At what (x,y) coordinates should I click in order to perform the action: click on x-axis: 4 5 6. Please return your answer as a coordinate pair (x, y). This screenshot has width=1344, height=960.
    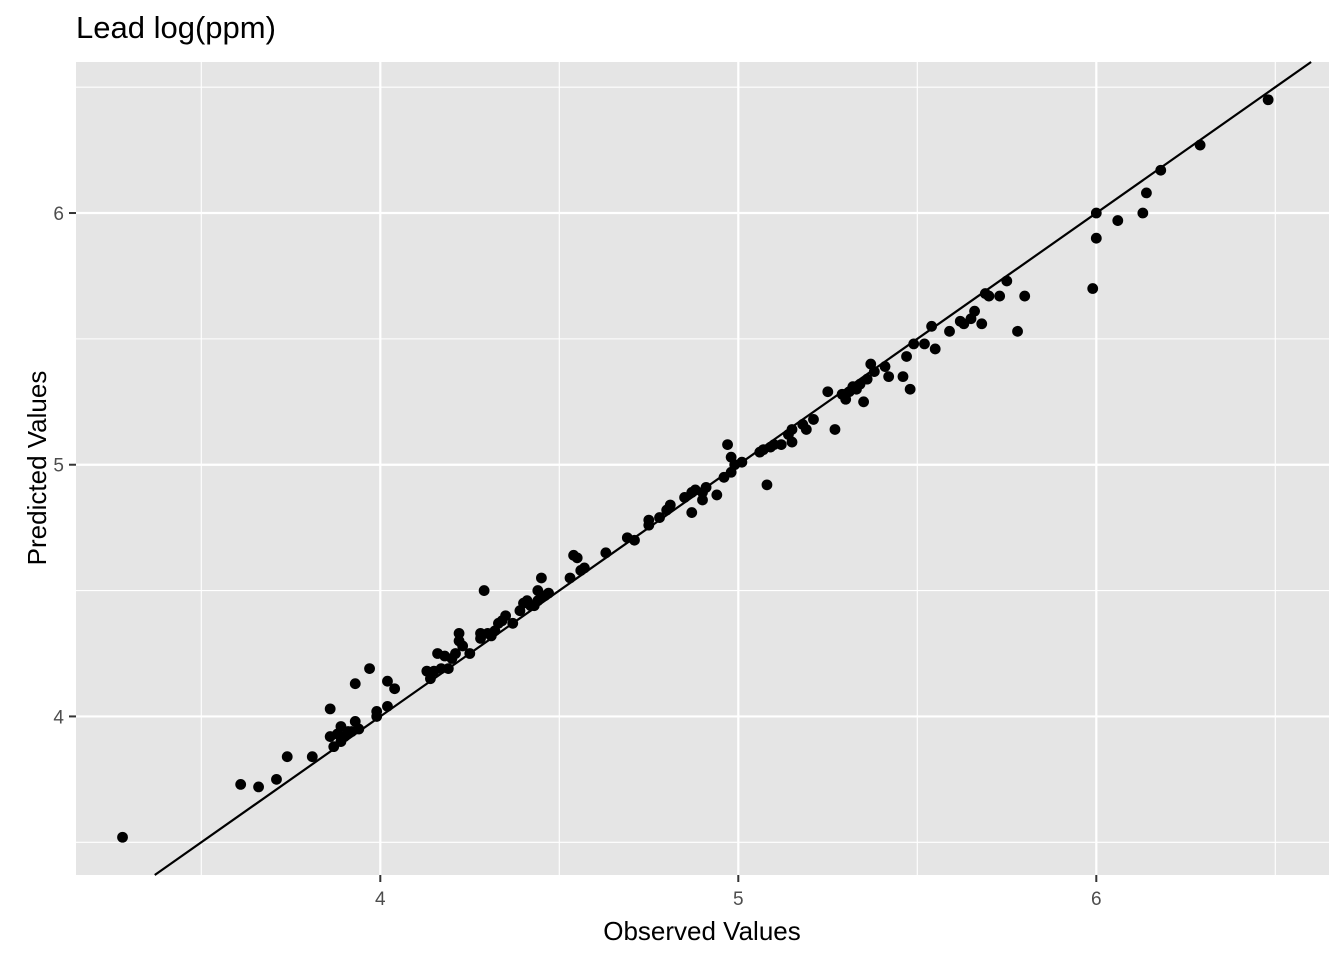
    Looking at the image, I should click on (738, 892).